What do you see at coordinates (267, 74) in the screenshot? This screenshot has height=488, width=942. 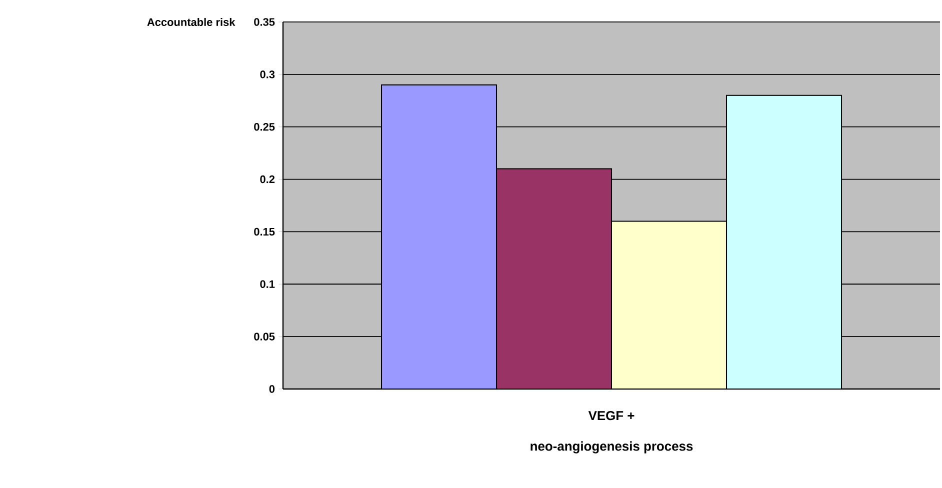 I see `y-tick-label: 0.3` at bounding box center [267, 74].